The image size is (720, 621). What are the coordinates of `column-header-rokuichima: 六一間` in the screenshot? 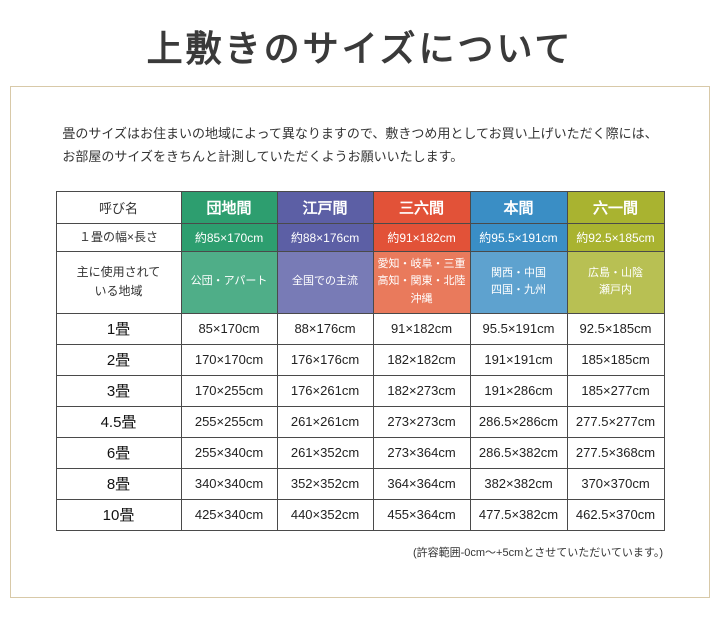 It's located at (615, 207).